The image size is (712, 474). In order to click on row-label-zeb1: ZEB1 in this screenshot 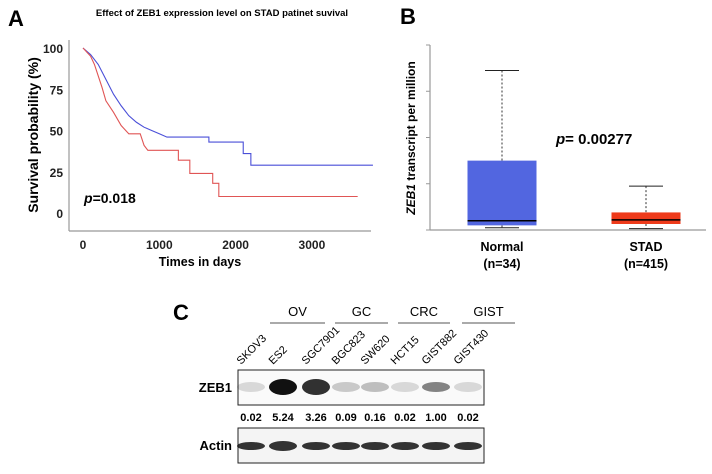, I will do `click(215, 387)`.